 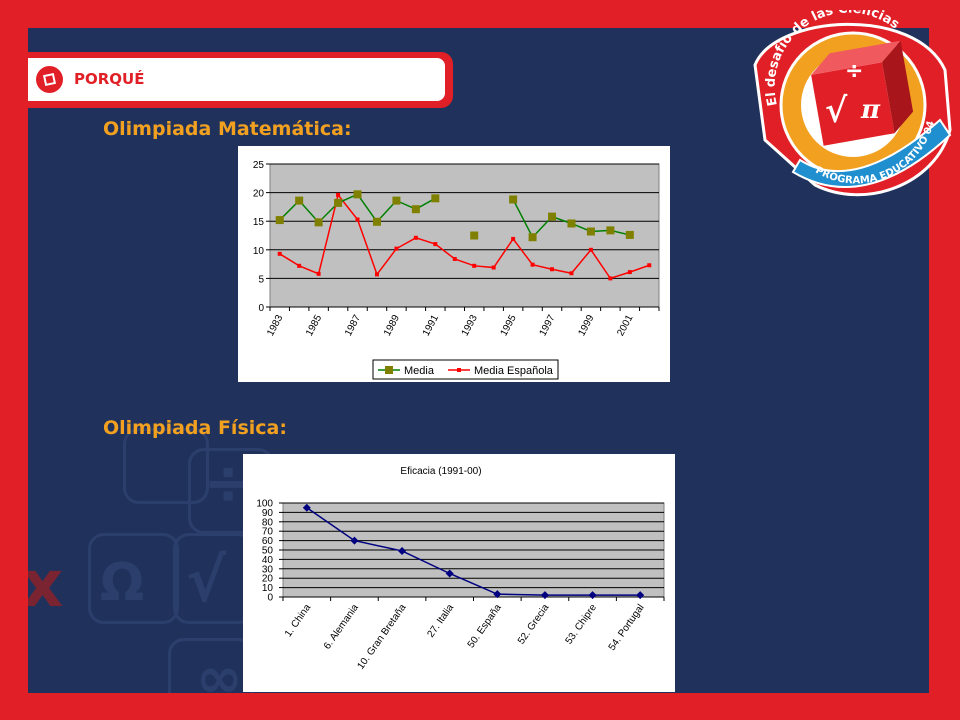 What do you see at coordinates (470, 325) in the screenshot?
I see `x-tick-label: 1993` at bounding box center [470, 325].